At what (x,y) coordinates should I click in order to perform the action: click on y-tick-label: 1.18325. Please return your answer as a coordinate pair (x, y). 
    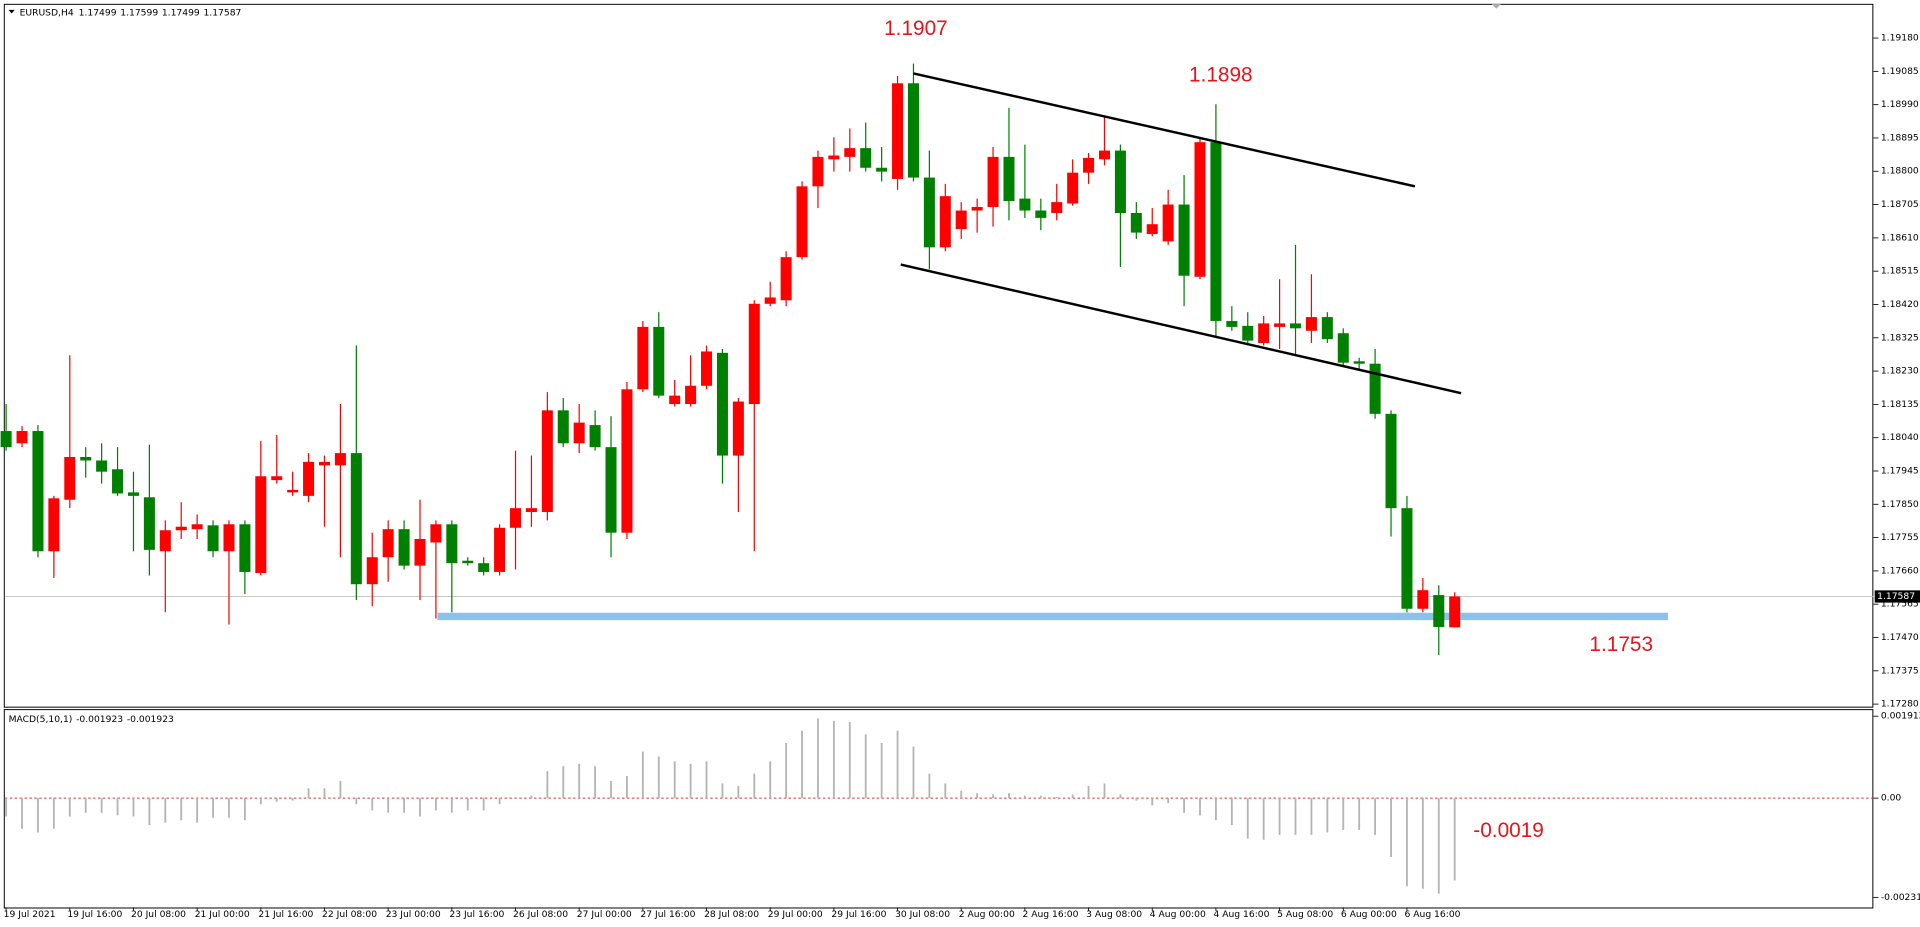
    Looking at the image, I should click on (1900, 337).